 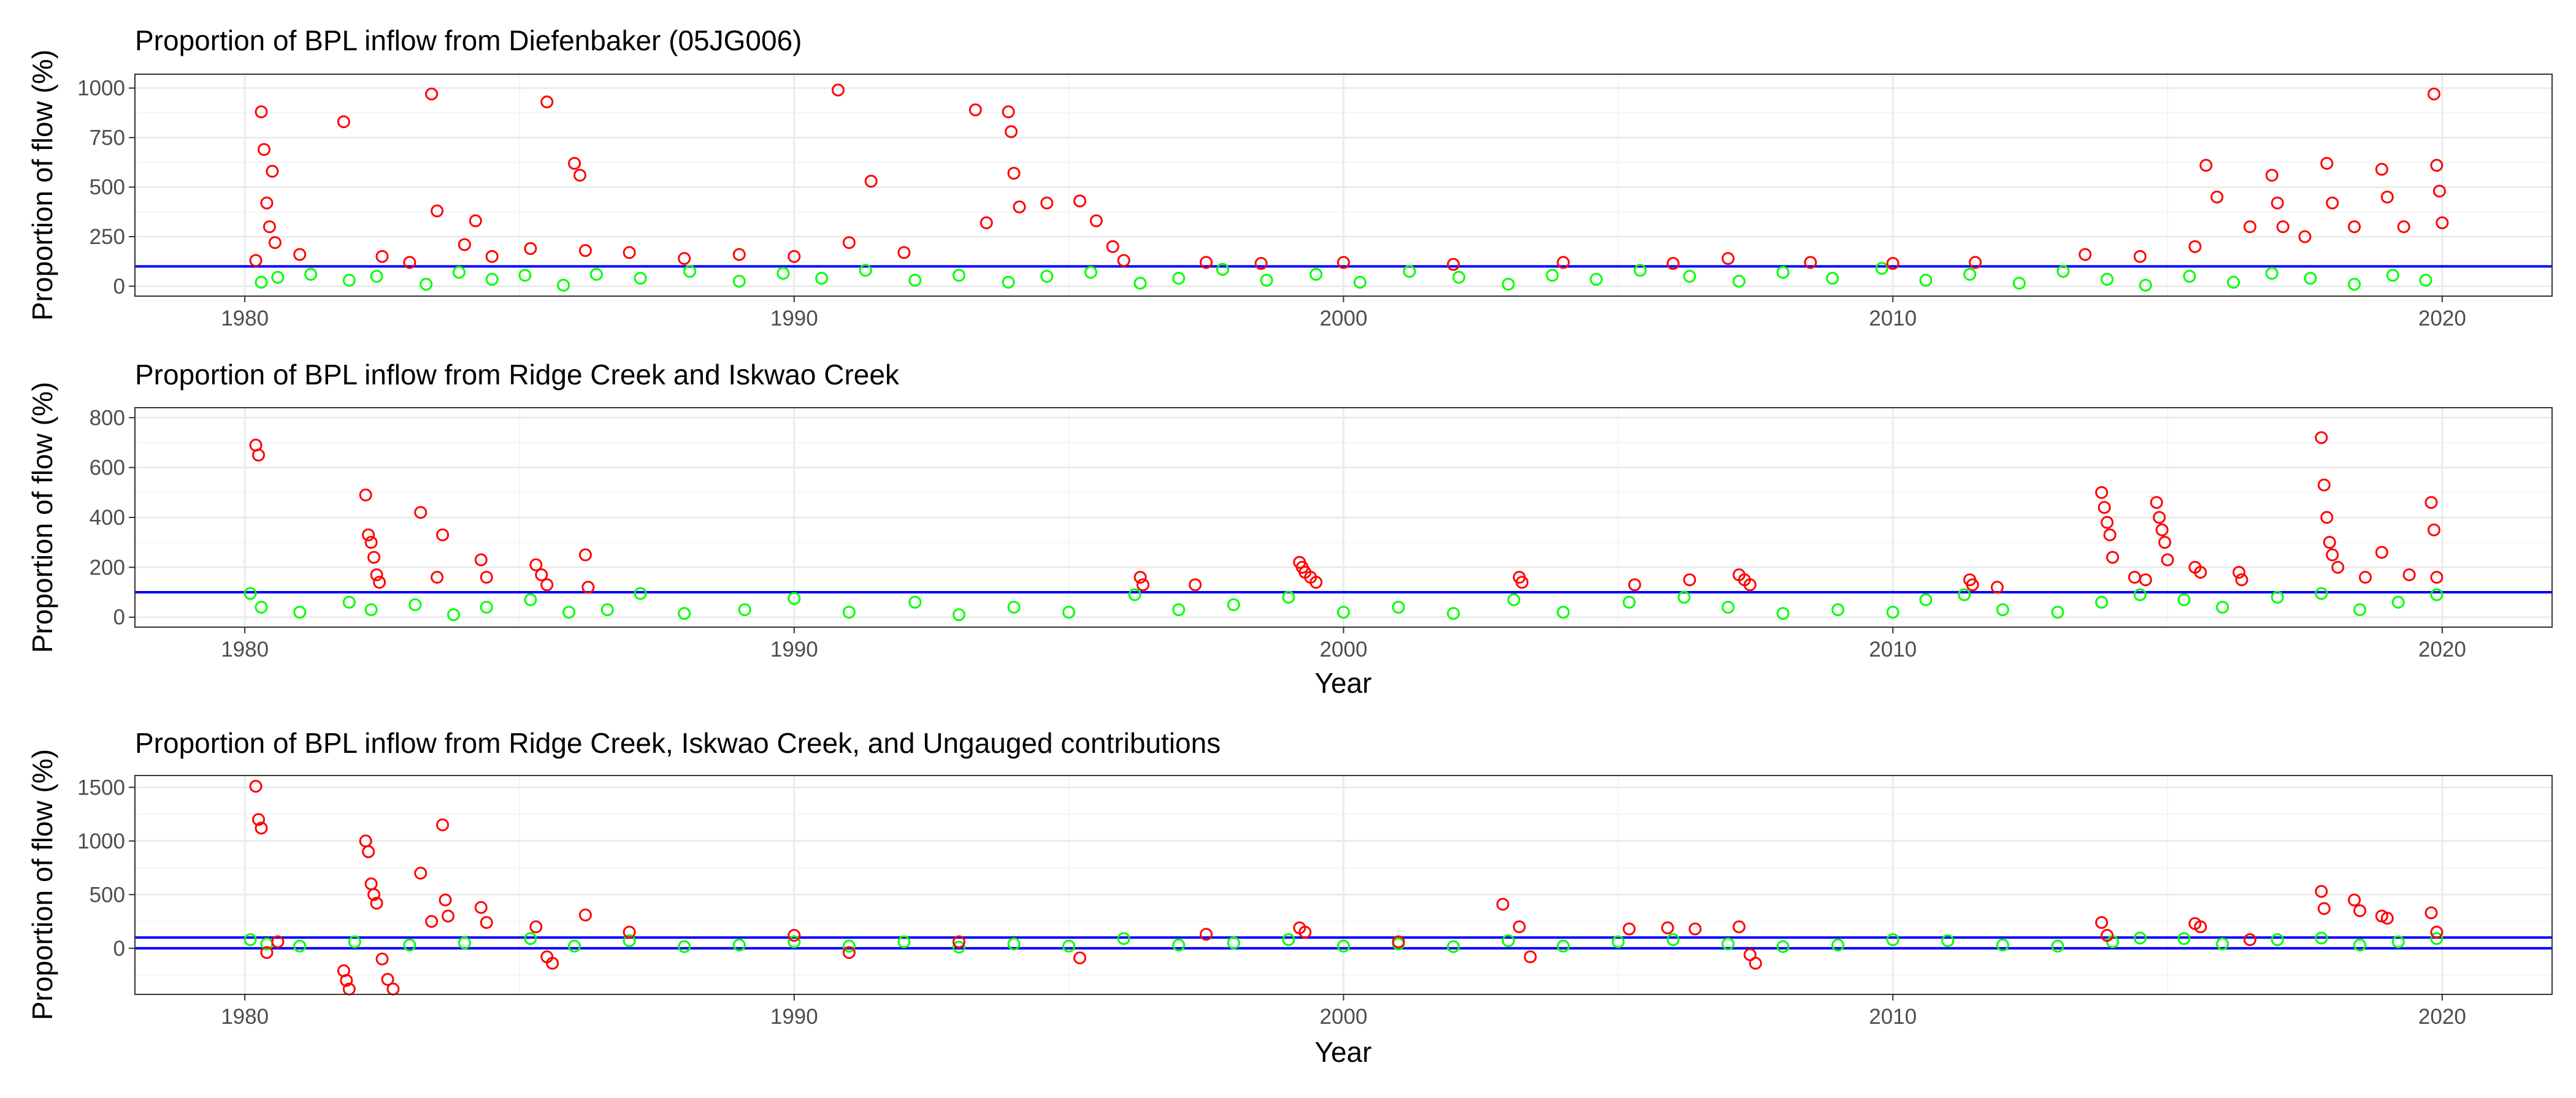 I want to click on x-tick-label: 1990, so click(x=794, y=649).